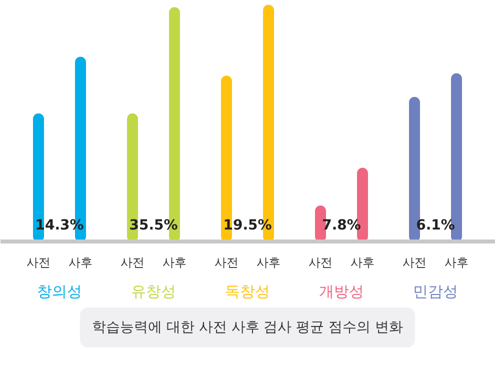 The image size is (495, 369). What do you see at coordinates (435, 291) in the screenshot?
I see `text: 민감성` at bounding box center [435, 291].